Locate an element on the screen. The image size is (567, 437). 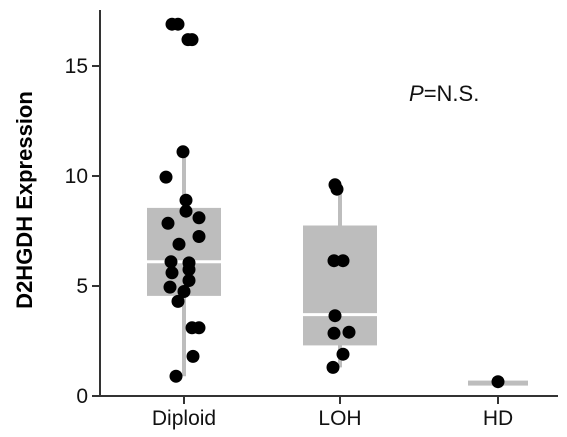
p-value-text: =N.S. is located at coordinates (452, 93).